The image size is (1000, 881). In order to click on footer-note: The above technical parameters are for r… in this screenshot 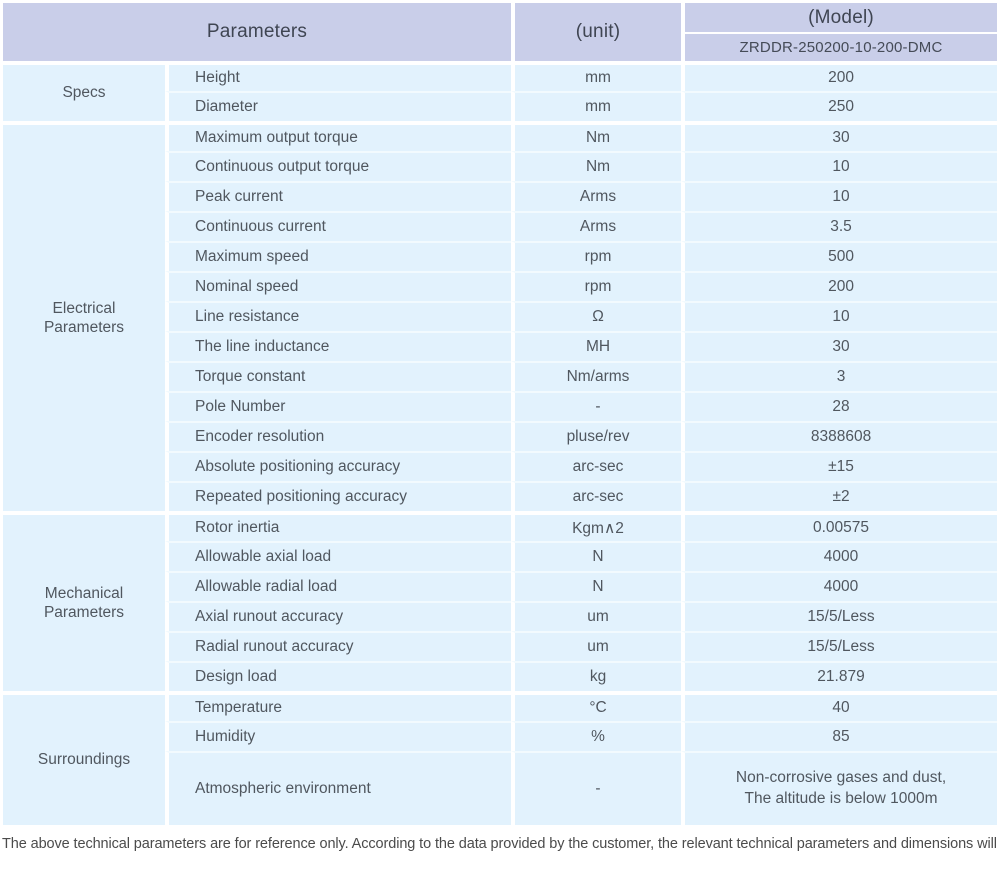, I will do `click(501, 844)`.